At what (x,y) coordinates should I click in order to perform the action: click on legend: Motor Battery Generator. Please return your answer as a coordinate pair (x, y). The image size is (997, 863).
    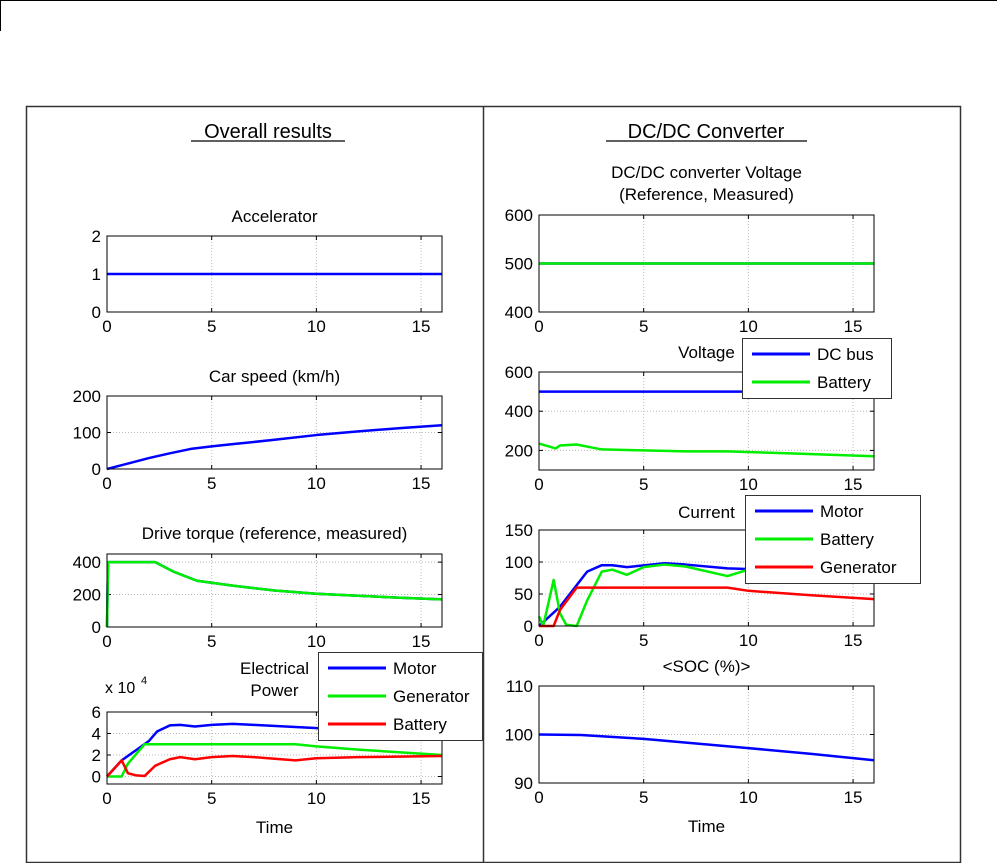
    Looking at the image, I should click on (833, 539).